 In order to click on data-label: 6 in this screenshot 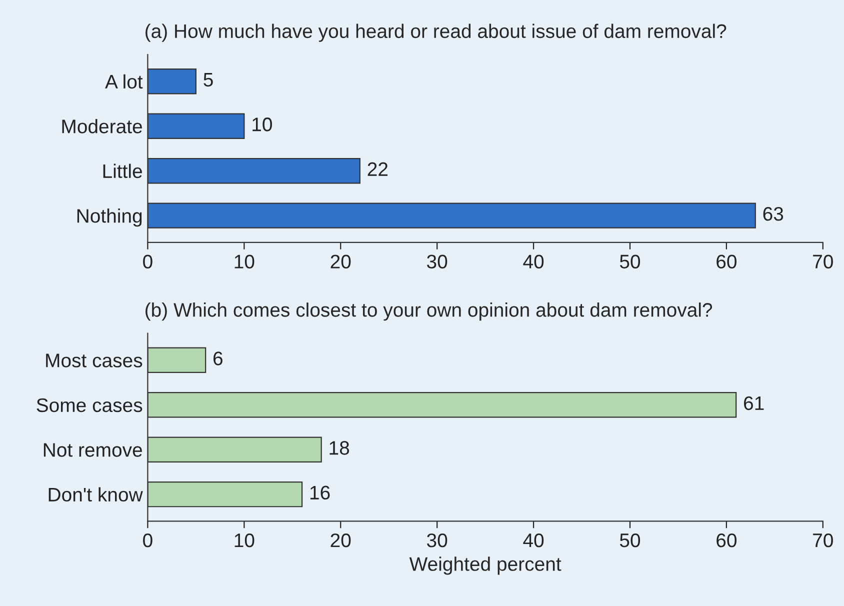, I will do `click(218, 359)`.